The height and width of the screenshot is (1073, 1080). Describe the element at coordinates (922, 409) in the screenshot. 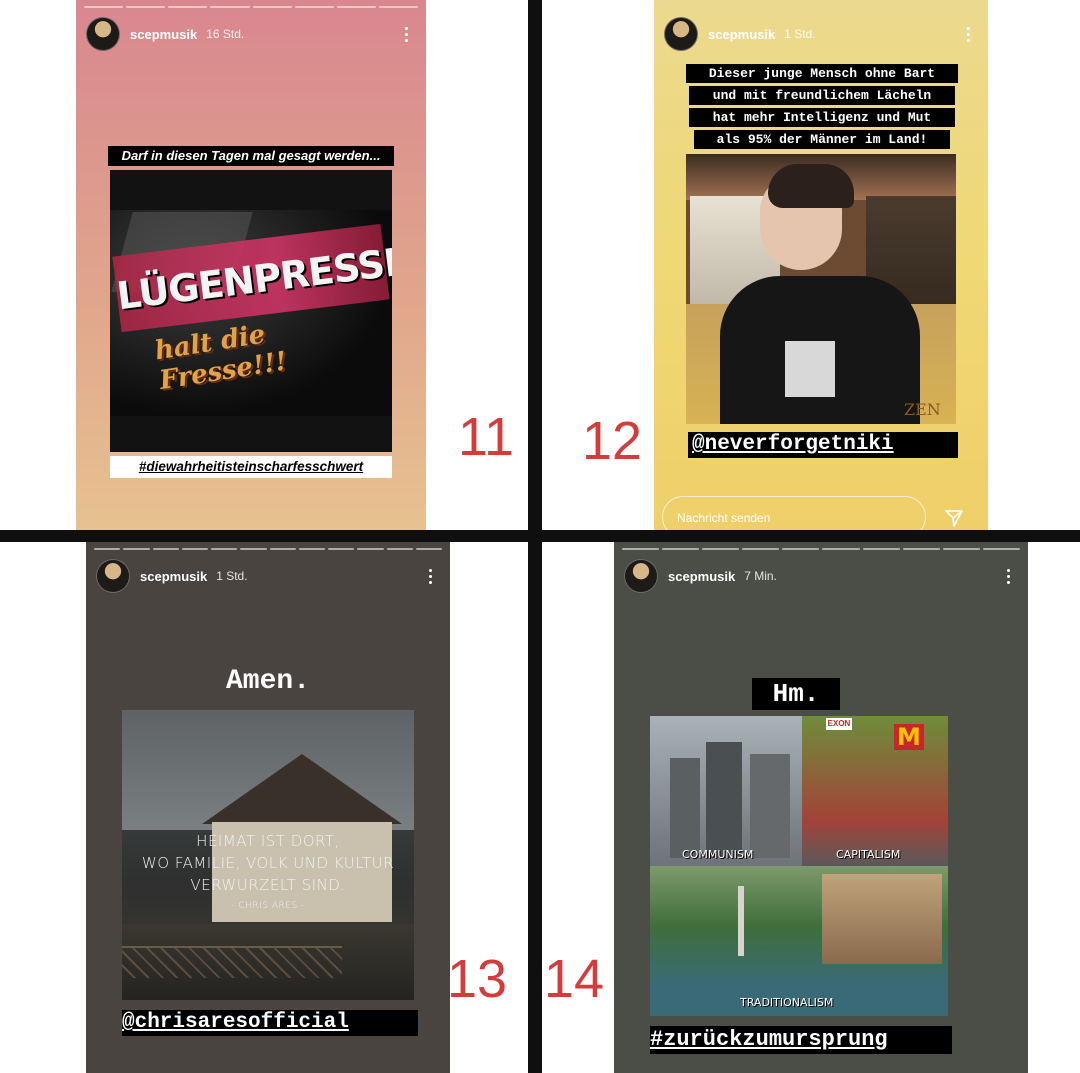

I see `image-text: ZEN` at that location.